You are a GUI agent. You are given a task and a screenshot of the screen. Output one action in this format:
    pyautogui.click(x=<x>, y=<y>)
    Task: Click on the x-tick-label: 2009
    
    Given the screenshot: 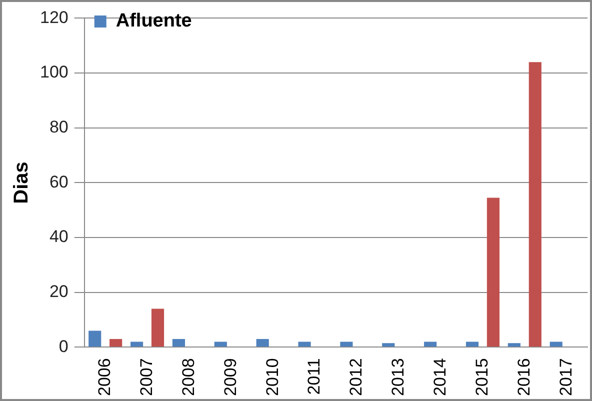 What is the action you would take?
    pyautogui.click(x=230, y=377)
    